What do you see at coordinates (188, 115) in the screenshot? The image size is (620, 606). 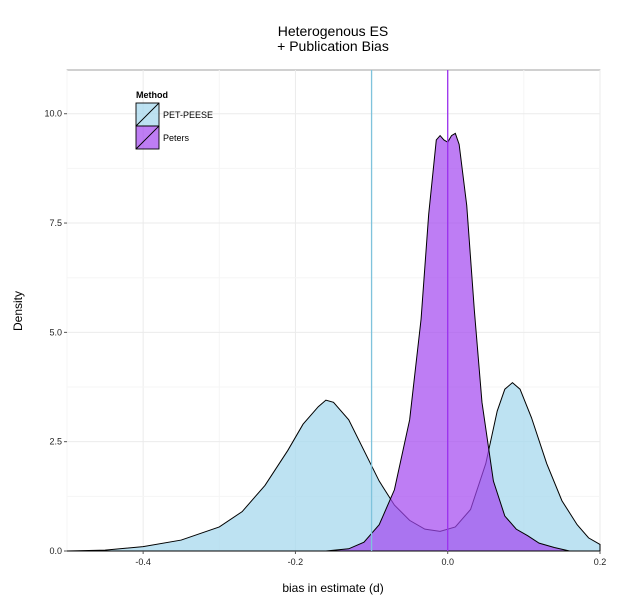 I see `legend-label: PET-PEESE` at bounding box center [188, 115].